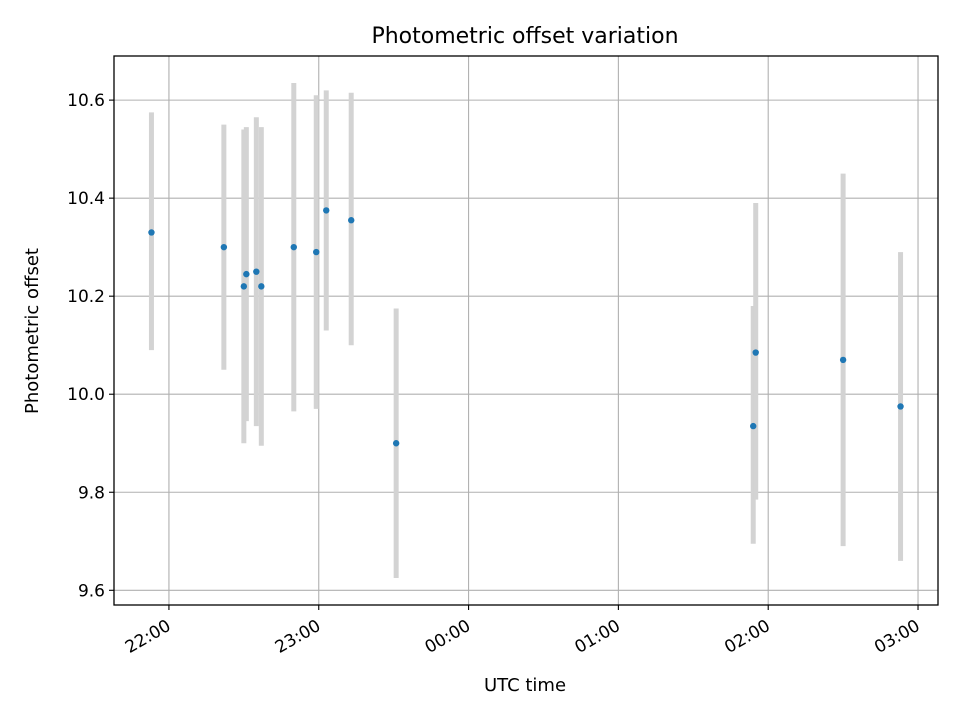 Image resolution: width=960 pixels, height=720 pixels. Describe the element at coordinates (525, 685) in the screenshot. I see `x-axis-label: UTC time` at that location.